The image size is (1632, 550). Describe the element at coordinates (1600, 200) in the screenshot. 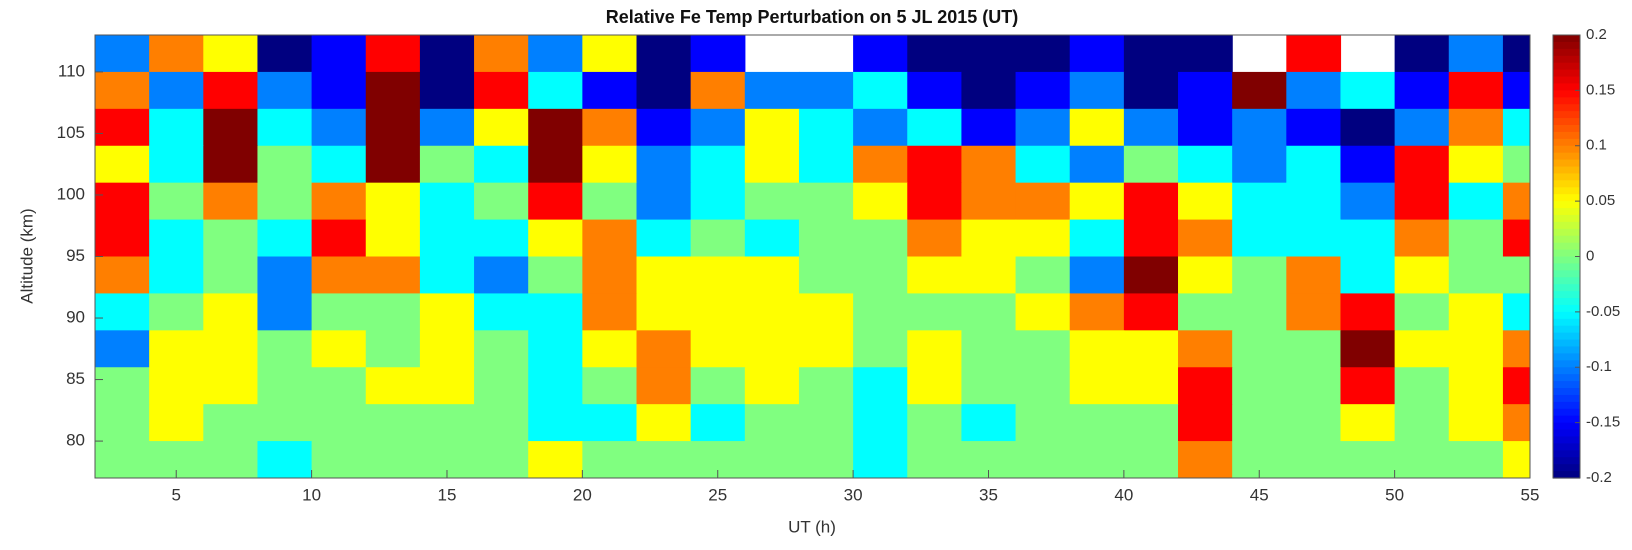

I see `colorbar-tick-label: 0.05` at that location.